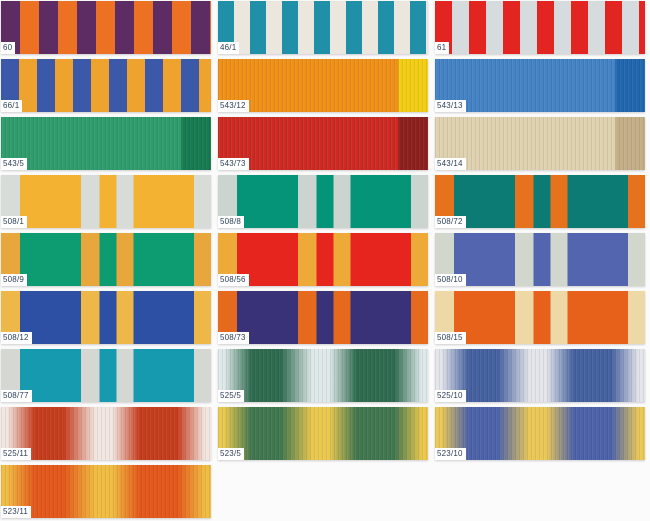 This screenshot has width=650, height=521. I want to click on fabric-swatch-508-15: 508/15, so click(540, 317).